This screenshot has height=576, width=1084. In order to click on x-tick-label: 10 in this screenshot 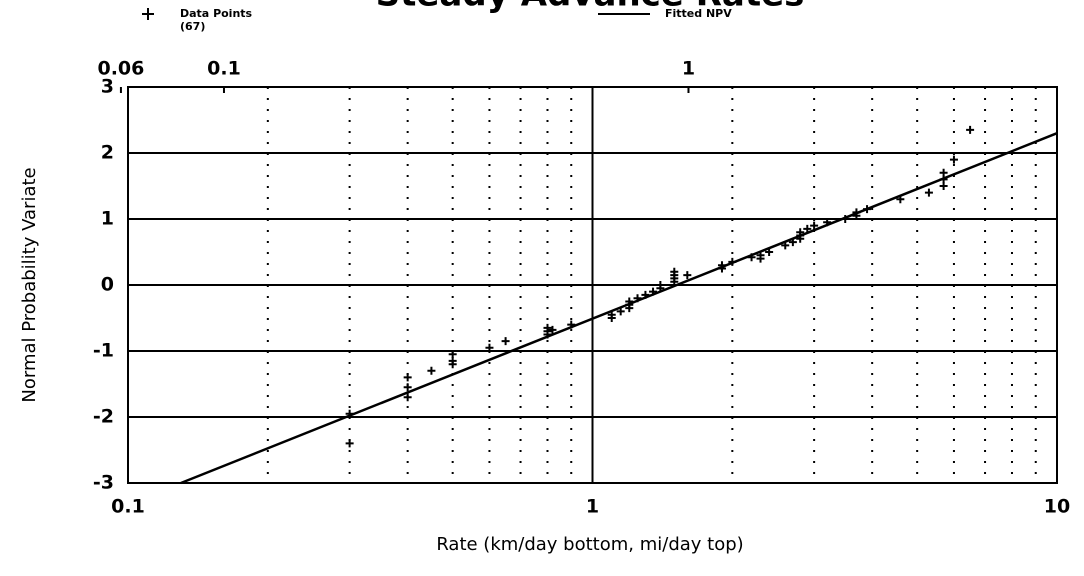, I will do `click(1057, 507)`.